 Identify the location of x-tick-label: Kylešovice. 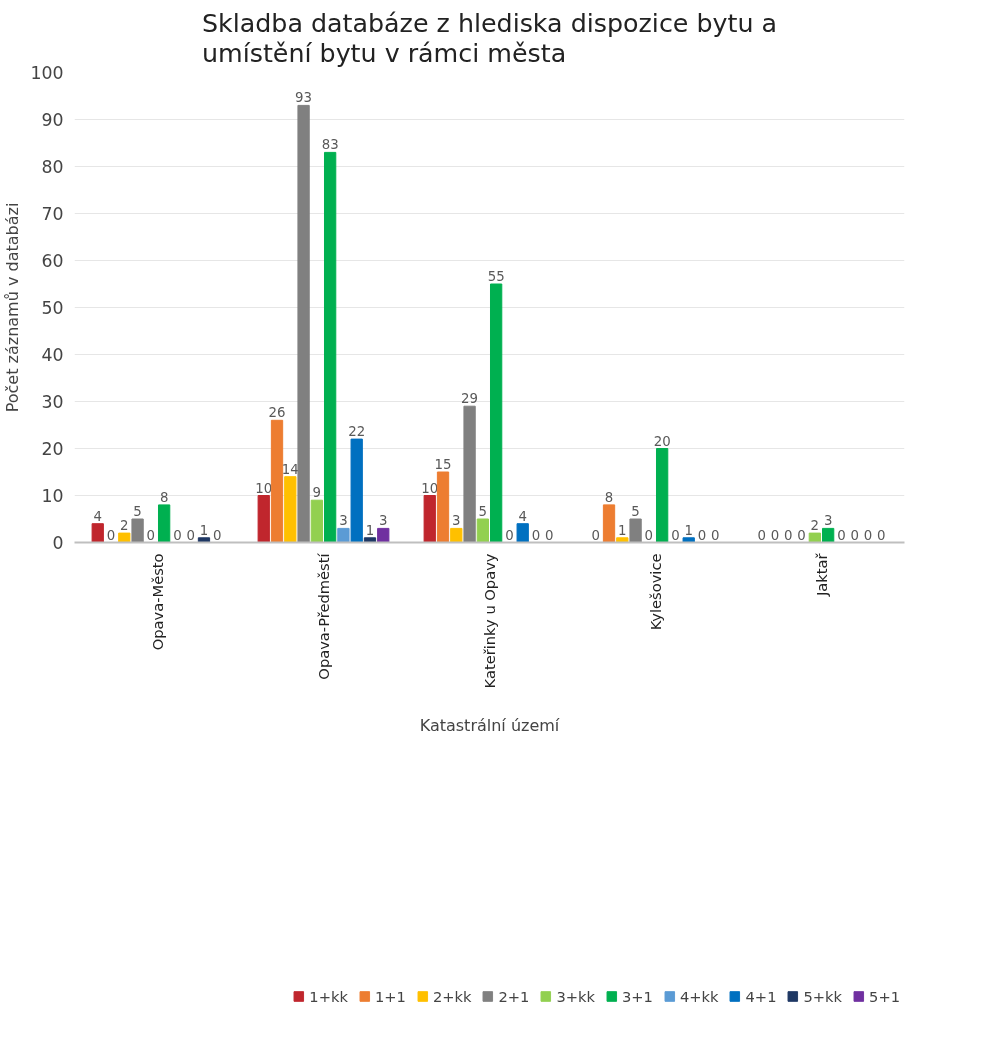
(655, 592).